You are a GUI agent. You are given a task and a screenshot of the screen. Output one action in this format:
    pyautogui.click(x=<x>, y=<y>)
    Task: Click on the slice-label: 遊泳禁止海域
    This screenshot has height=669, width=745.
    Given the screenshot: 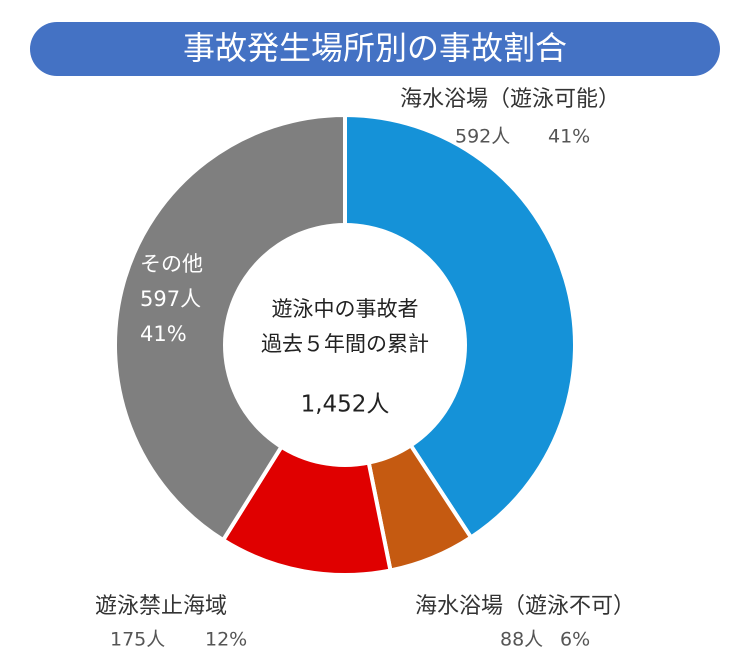 What is the action you would take?
    pyautogui.click(x=161, y=606)
    